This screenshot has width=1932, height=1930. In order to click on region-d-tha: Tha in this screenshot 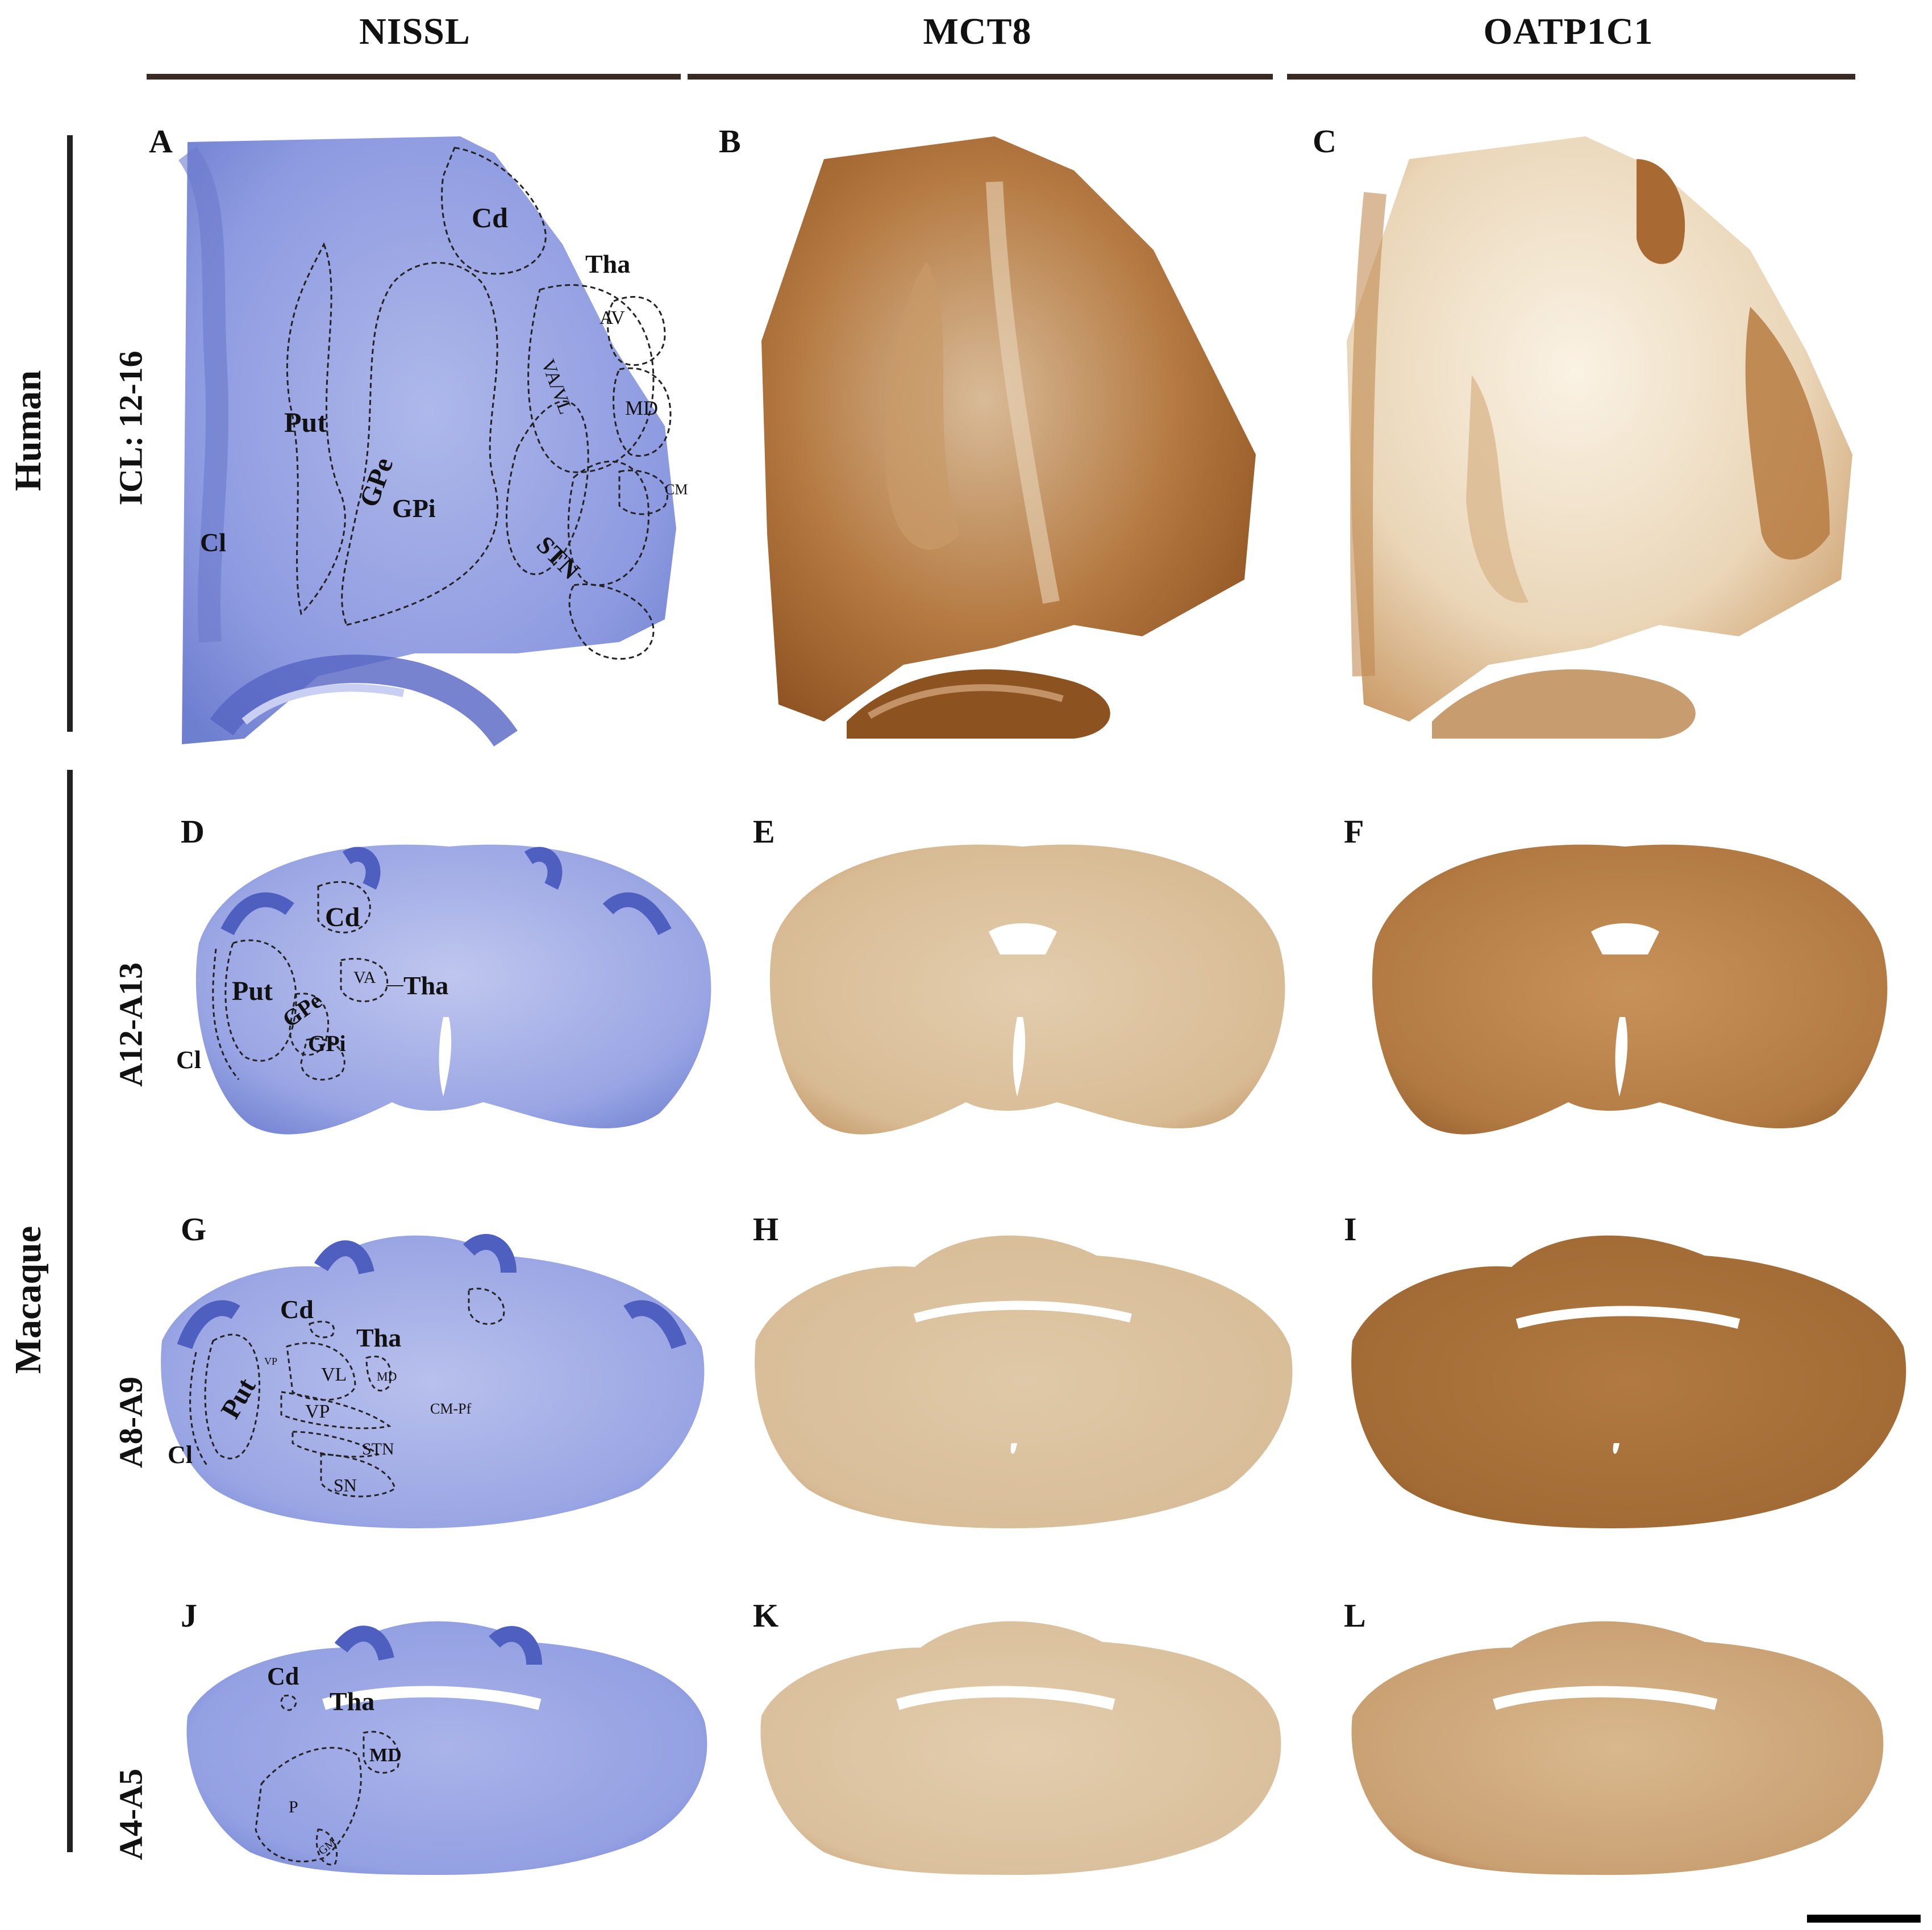, I will do `click(425, 985)`.